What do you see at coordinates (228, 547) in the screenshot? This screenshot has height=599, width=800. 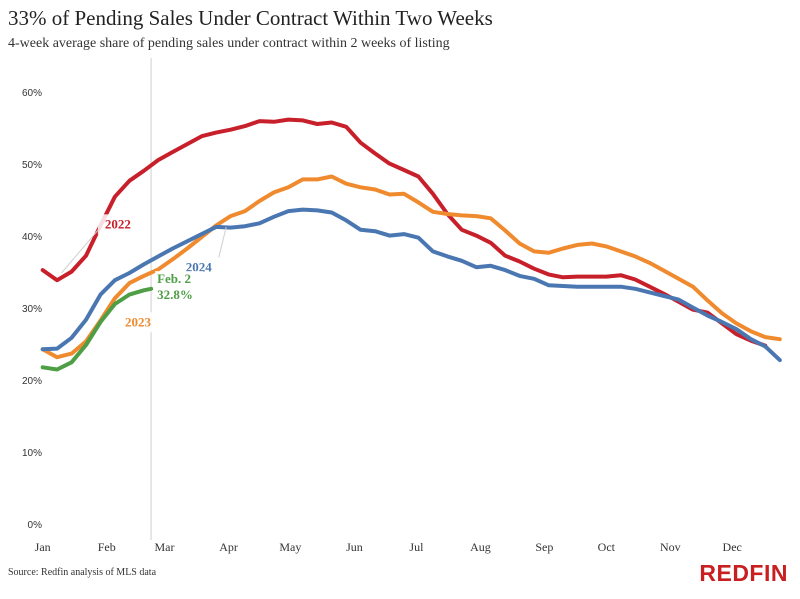 I see `x-tick-label: Apr` at bounding box center [228, 547].